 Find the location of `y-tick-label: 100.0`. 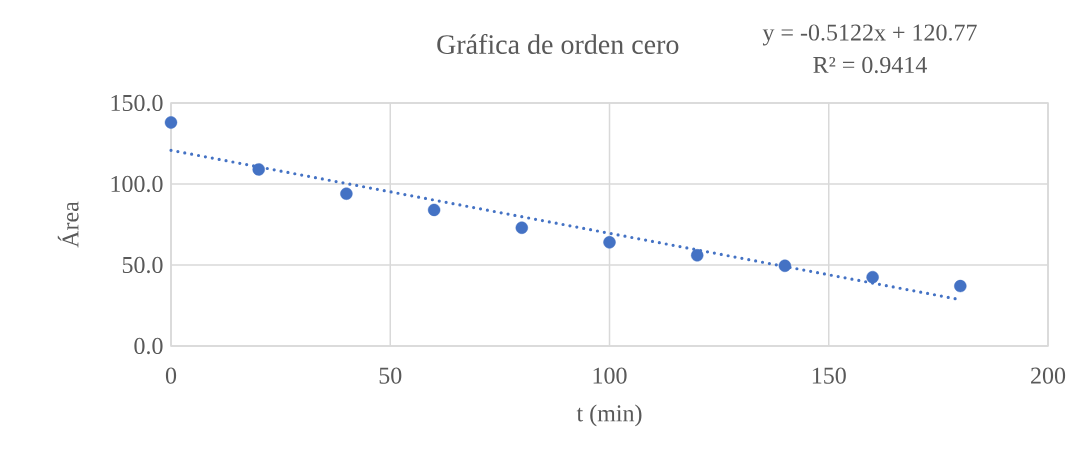

y-tick-label: 100.0 is located at coordinates (137, 184).